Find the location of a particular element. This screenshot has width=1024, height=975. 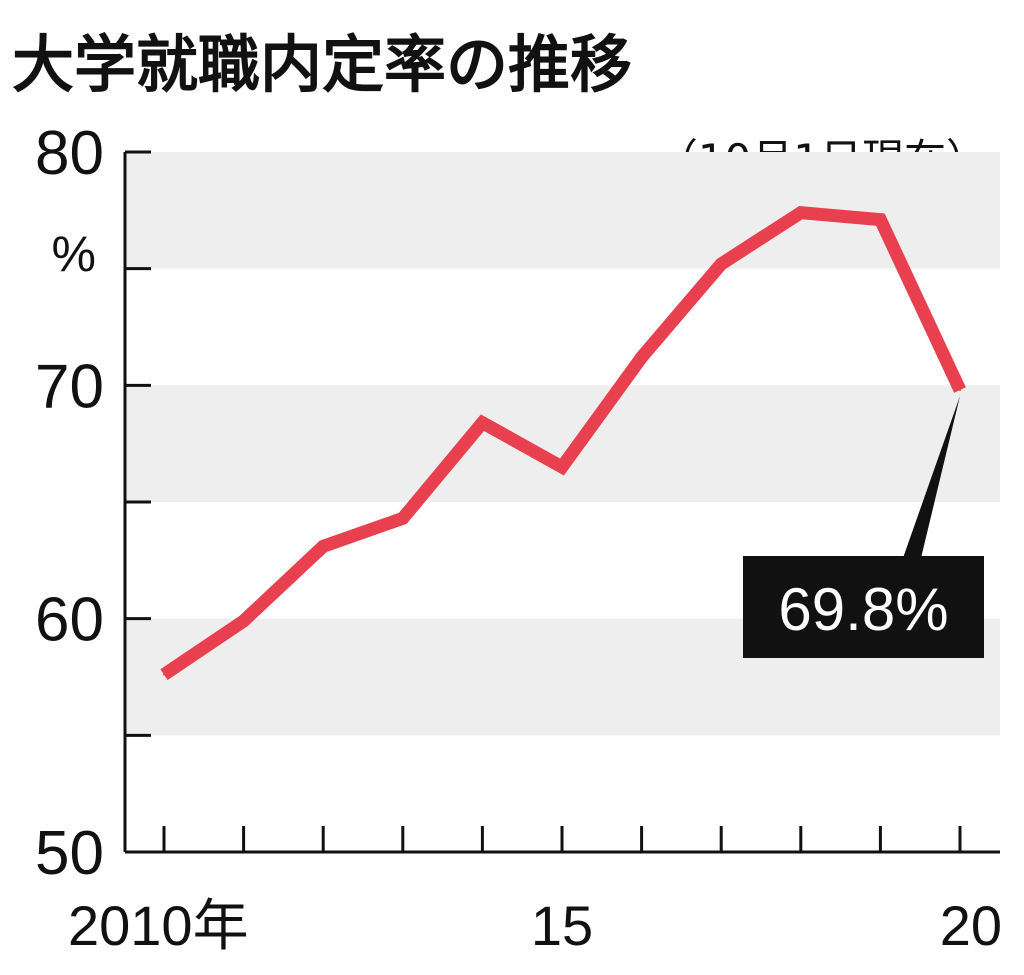

data-point-2010 is located at coordinates (164, 674).